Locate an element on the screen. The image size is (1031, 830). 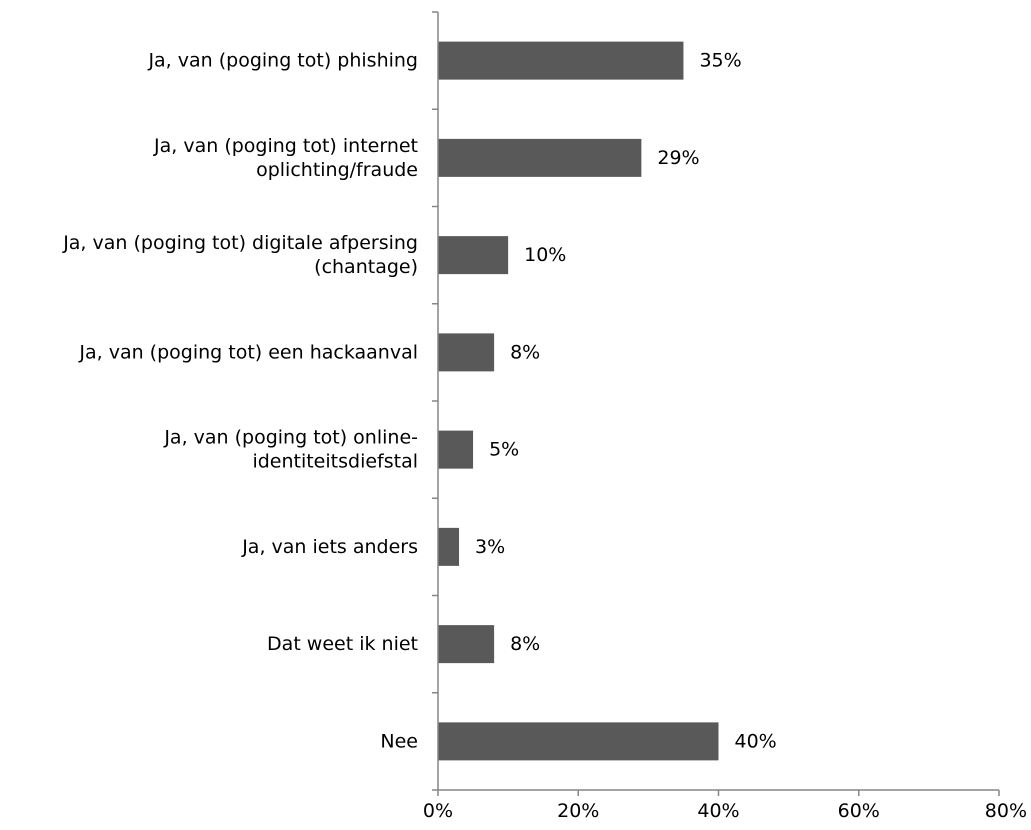
data-label: 29% is located at coordinates (678, 158).